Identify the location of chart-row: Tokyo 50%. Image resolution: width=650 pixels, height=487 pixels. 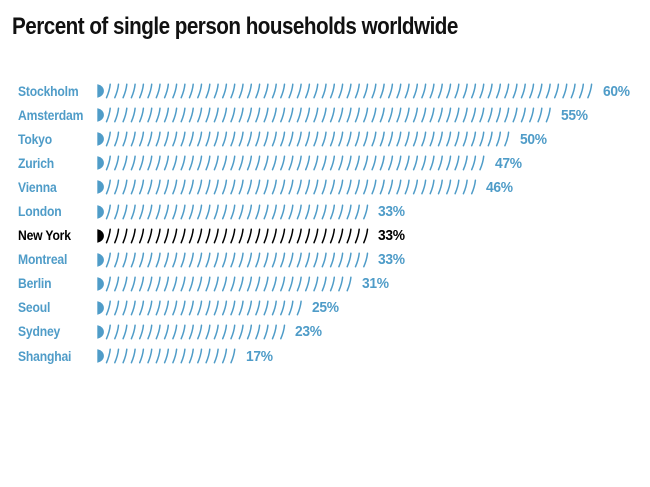
(325, 139).